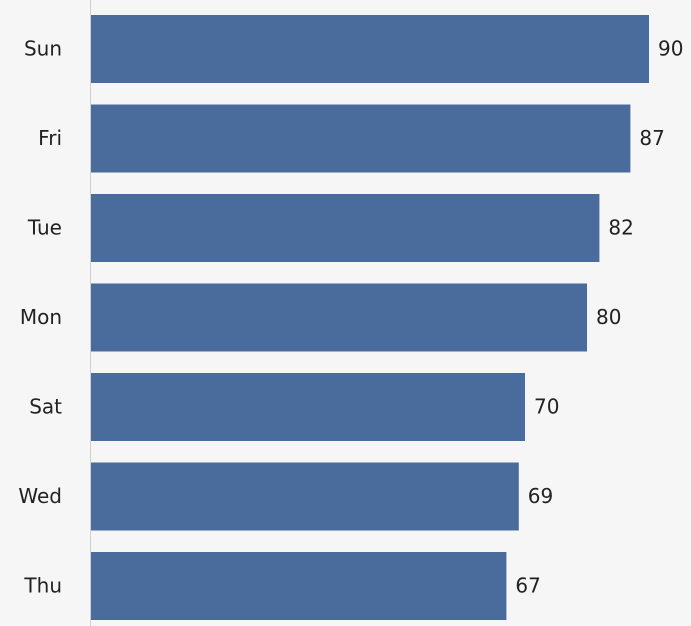  Describe the element at coordinates (44, 228) in the screenshot. I see `y-tick-label: Tue` at that location.